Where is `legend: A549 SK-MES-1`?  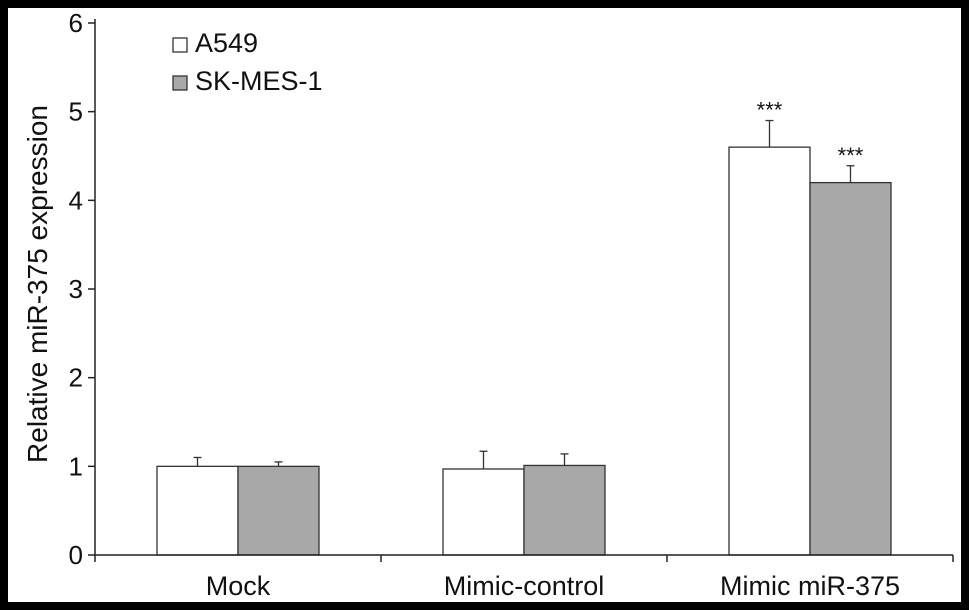 legend: A549 SK-MES-1 is located at coordinates (247, 62).